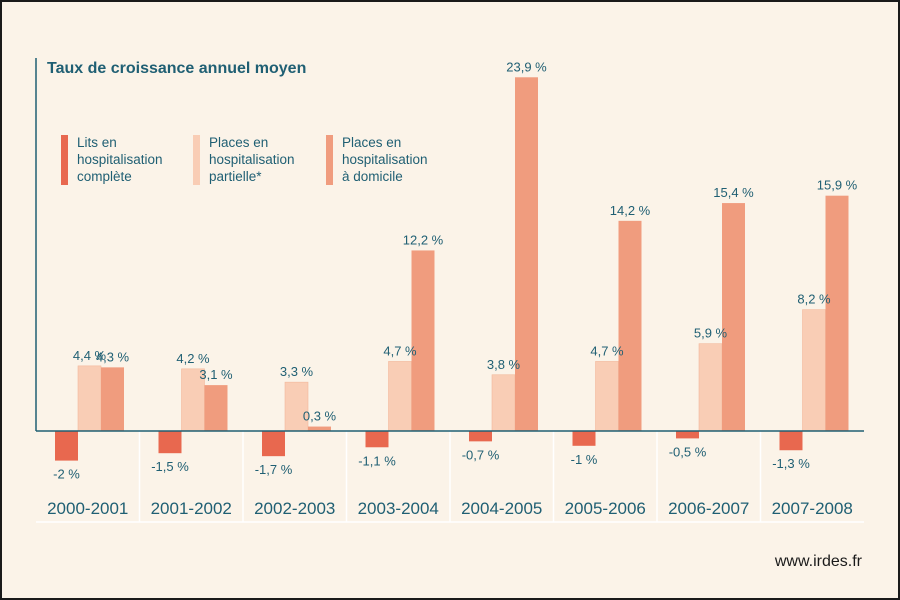 This screenshot has height=600, width=900. What do you see at coordinates (398, 508) in the screenshot?
I see `x-tick-label-2003-2004: 2003-2004` at bounding box center [398, 508].